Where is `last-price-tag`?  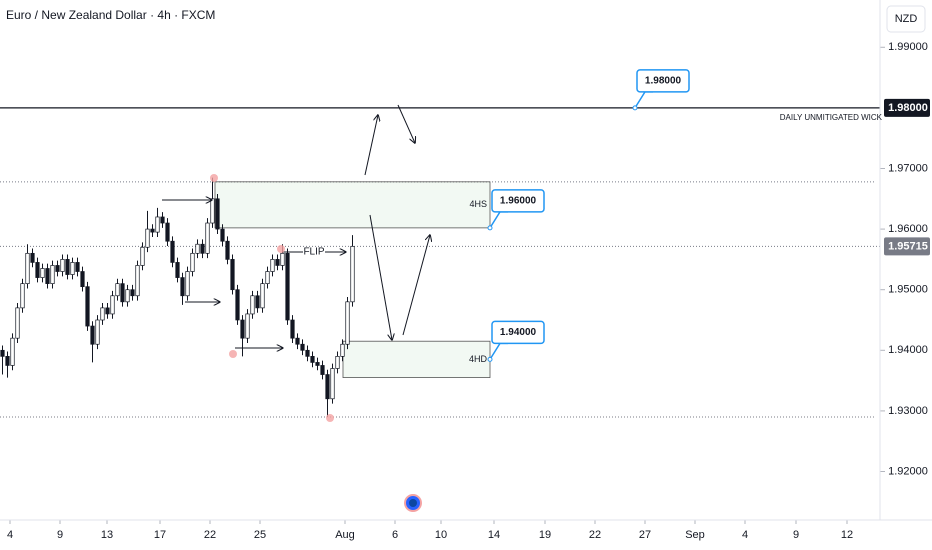 last-price-tag is located at coordinates (907, 246).